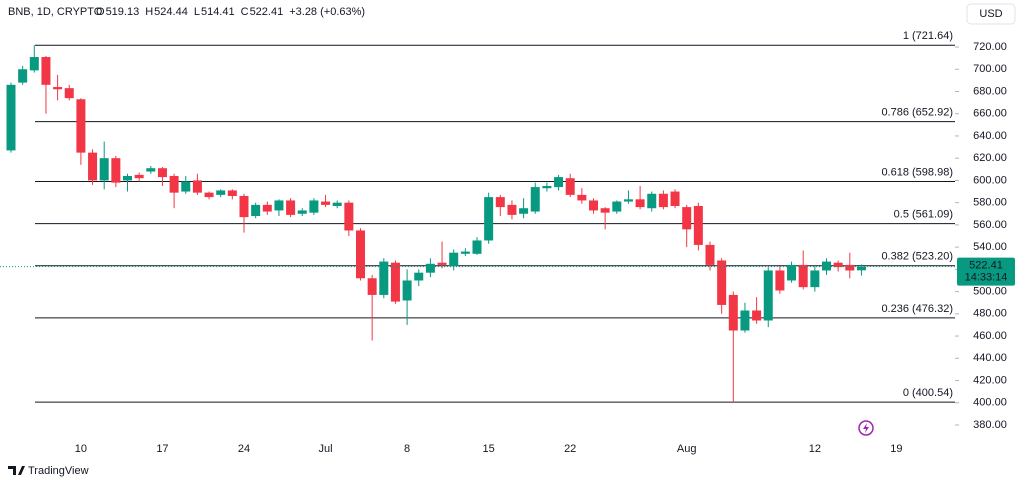 The width and height of the screenshot is (1024, 484). Describe the element at coordinates (100, 12) in the screenshot. I see `ohlc-key: O` at that location.